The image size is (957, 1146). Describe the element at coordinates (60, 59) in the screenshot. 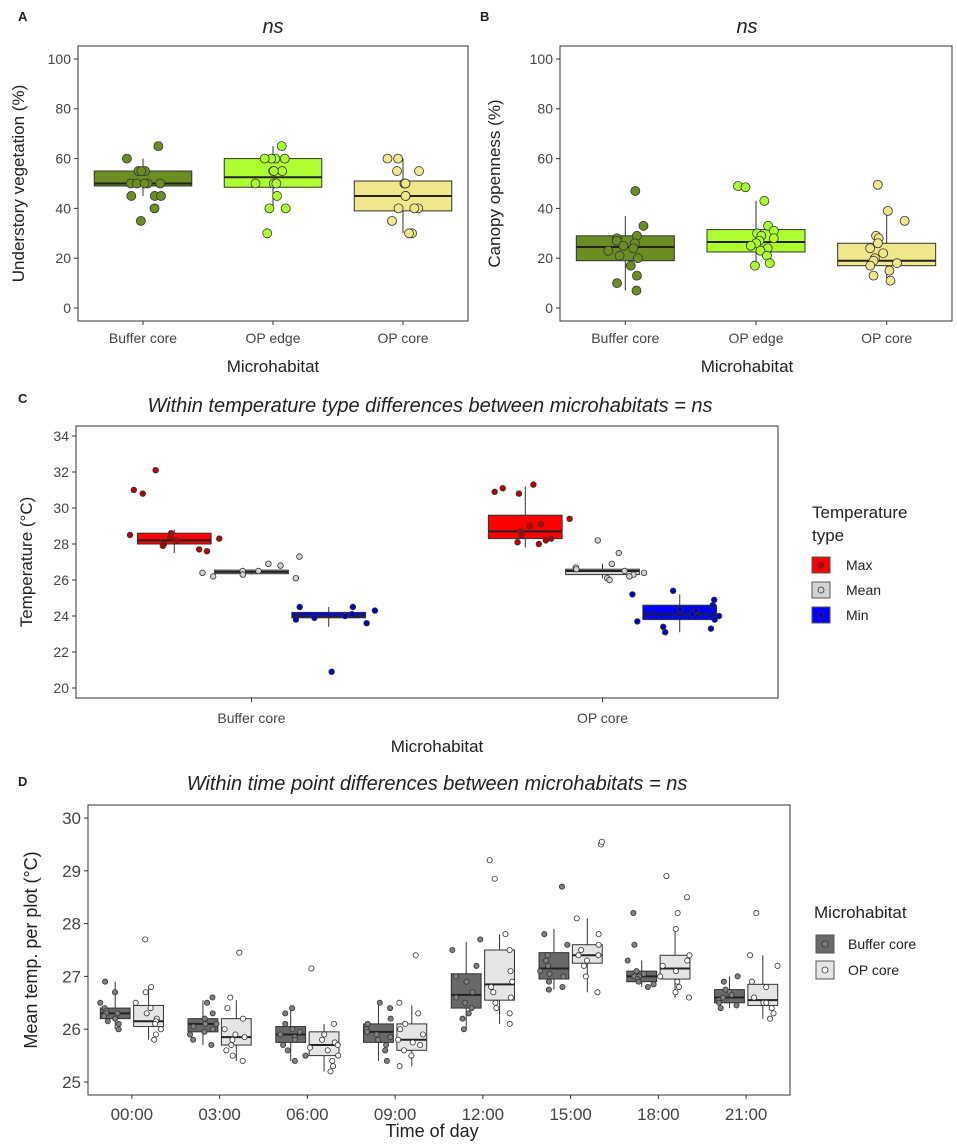

I see `y-tick-label: 100` at that location.